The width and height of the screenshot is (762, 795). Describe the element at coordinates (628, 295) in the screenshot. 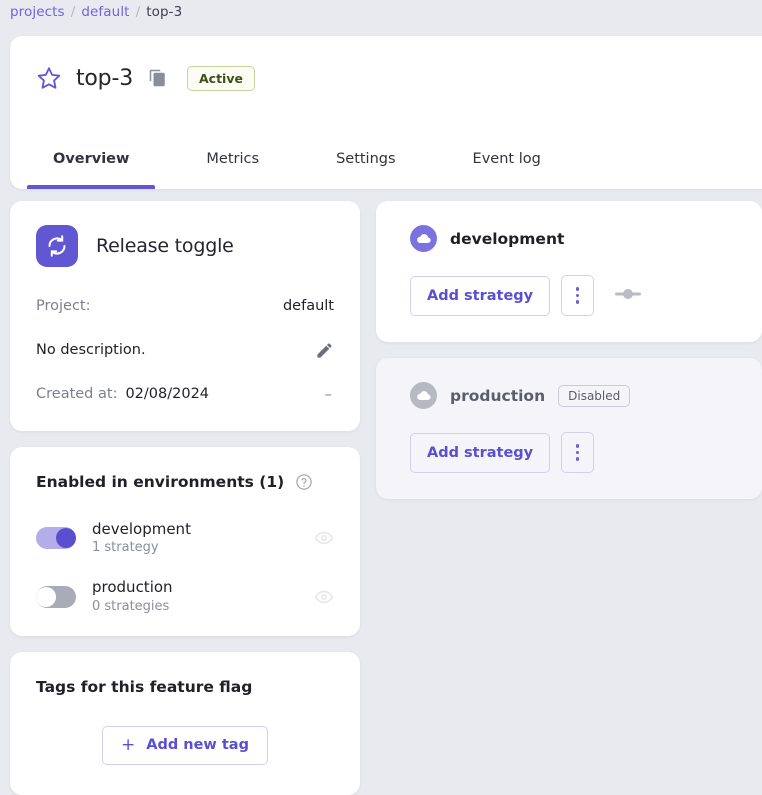

I see `drag-handle-icon` at that location.